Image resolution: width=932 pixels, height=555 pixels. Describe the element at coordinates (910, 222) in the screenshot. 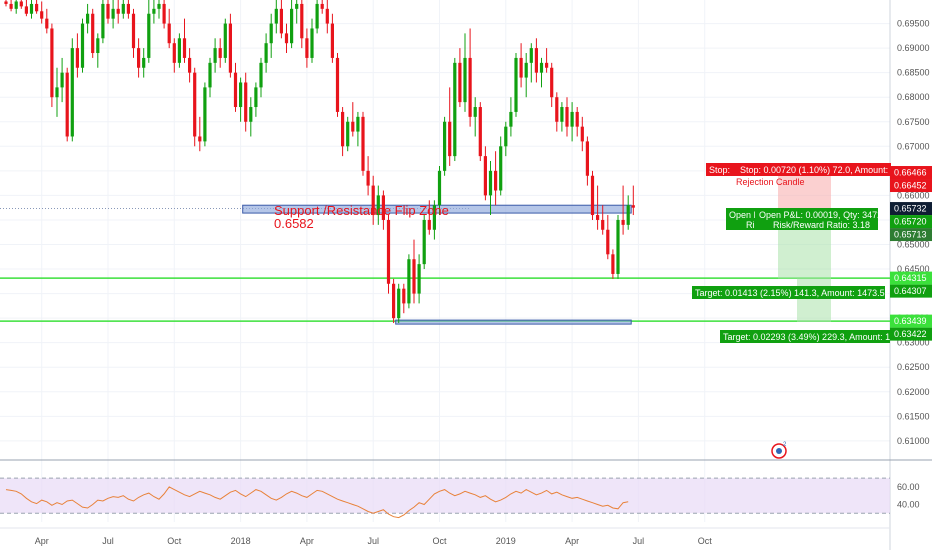

I see `price-tag-text: 0.65720` at that location.